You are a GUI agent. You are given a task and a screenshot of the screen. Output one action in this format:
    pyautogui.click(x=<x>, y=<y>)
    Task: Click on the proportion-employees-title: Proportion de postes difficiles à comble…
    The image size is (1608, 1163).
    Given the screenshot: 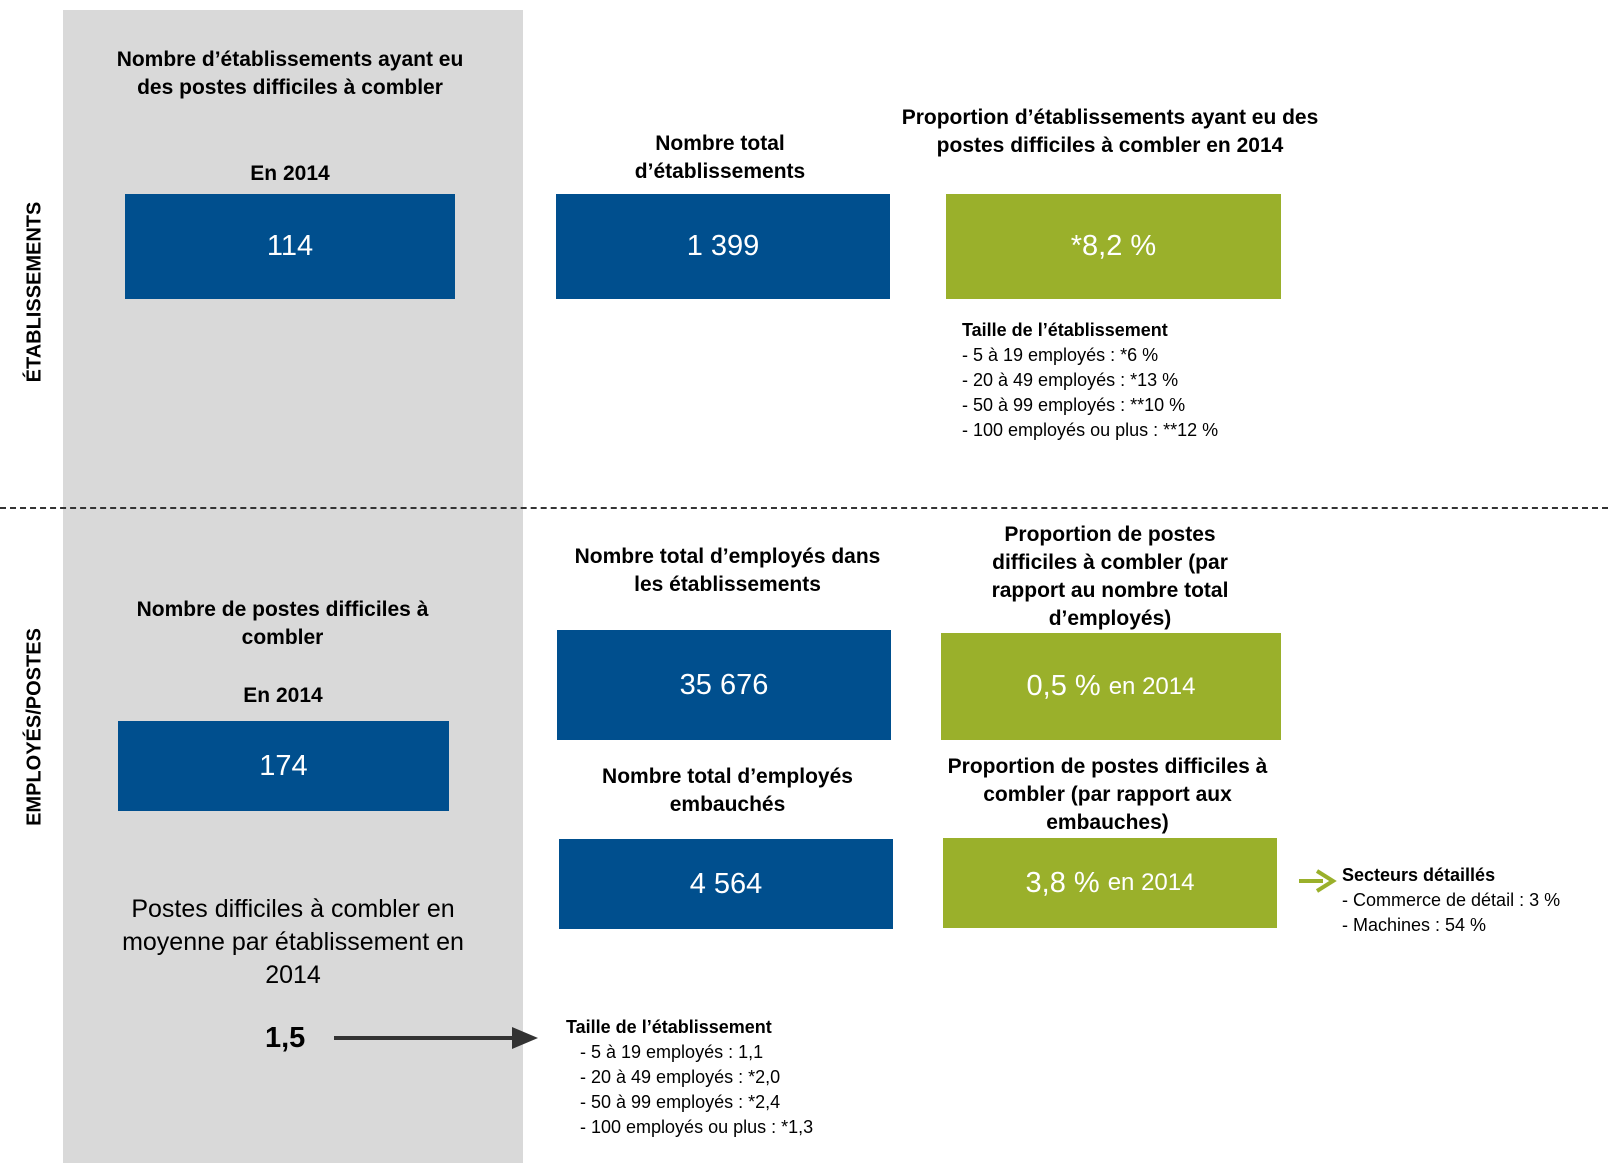 What is the action you would take?
    pyautogui.click(x=1110, y=576)
    